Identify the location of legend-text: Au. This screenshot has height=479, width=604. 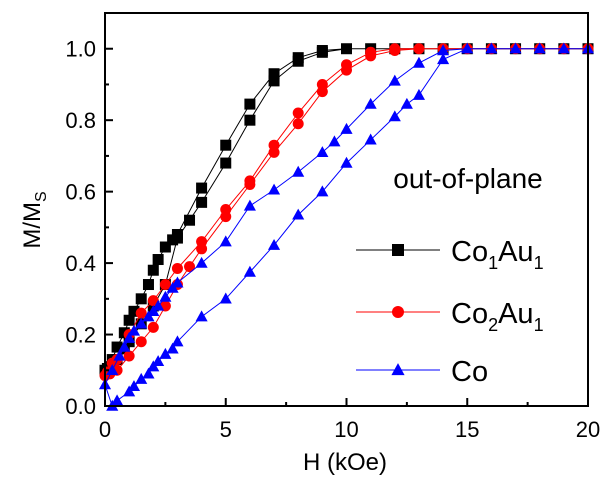
(515, 314).